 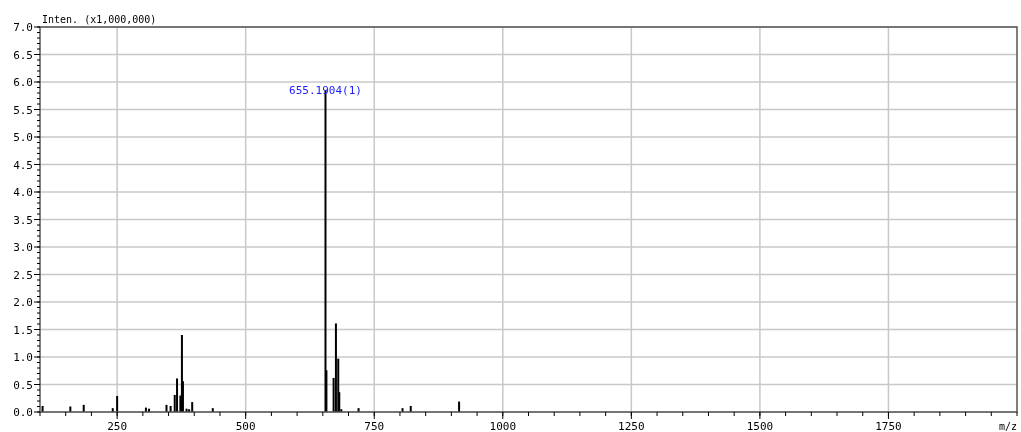 What do you see at coordinates (374, 426) in the screenshot?
I see `x-tick-label: 750` at bounding box center [374, 426].